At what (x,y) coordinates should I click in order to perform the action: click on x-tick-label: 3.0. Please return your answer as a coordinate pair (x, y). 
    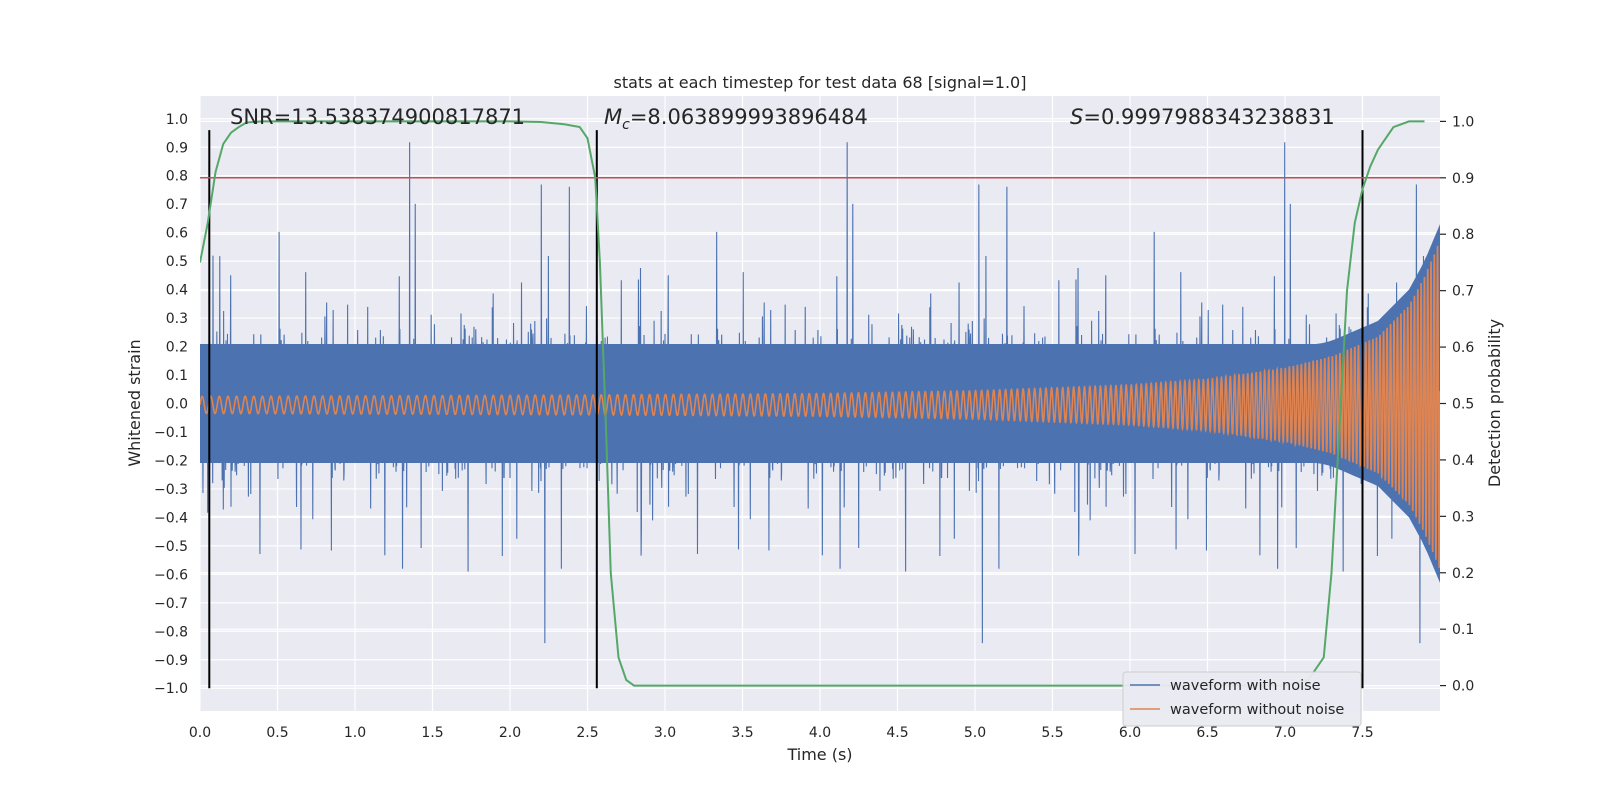
    Looking at the image, I should click on (665, 733).